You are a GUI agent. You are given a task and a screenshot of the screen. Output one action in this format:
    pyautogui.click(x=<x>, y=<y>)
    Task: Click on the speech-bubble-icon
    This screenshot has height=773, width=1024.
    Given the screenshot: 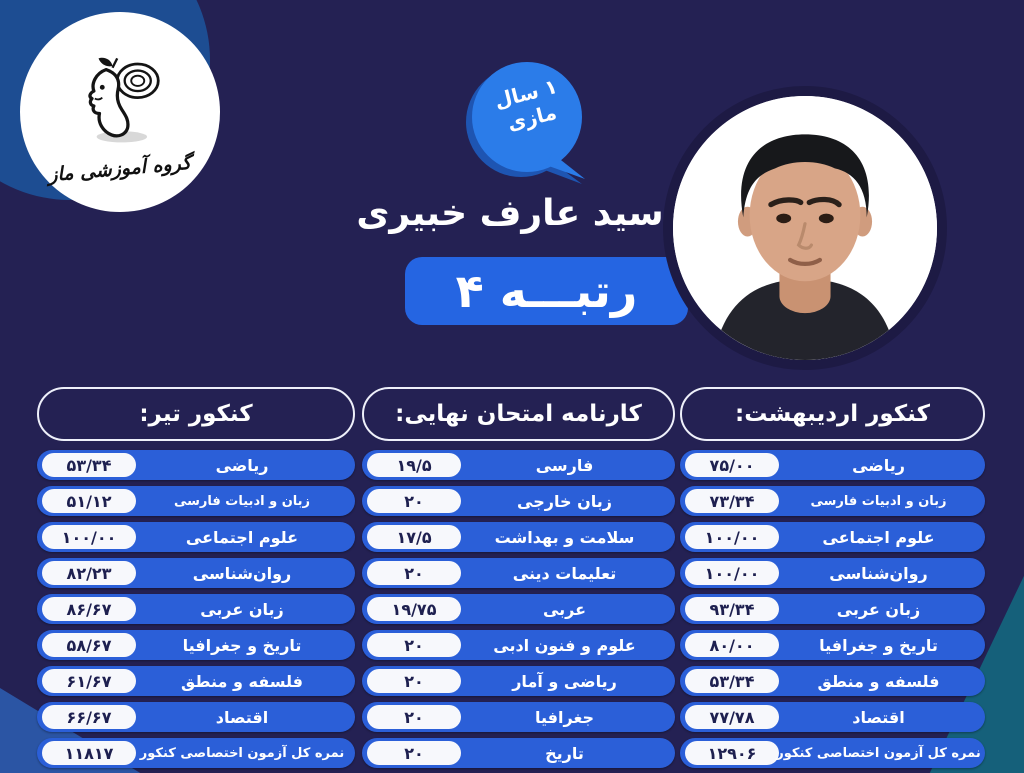 What is the action you would take?
    pyautogui.click(x=525, y=123)
    